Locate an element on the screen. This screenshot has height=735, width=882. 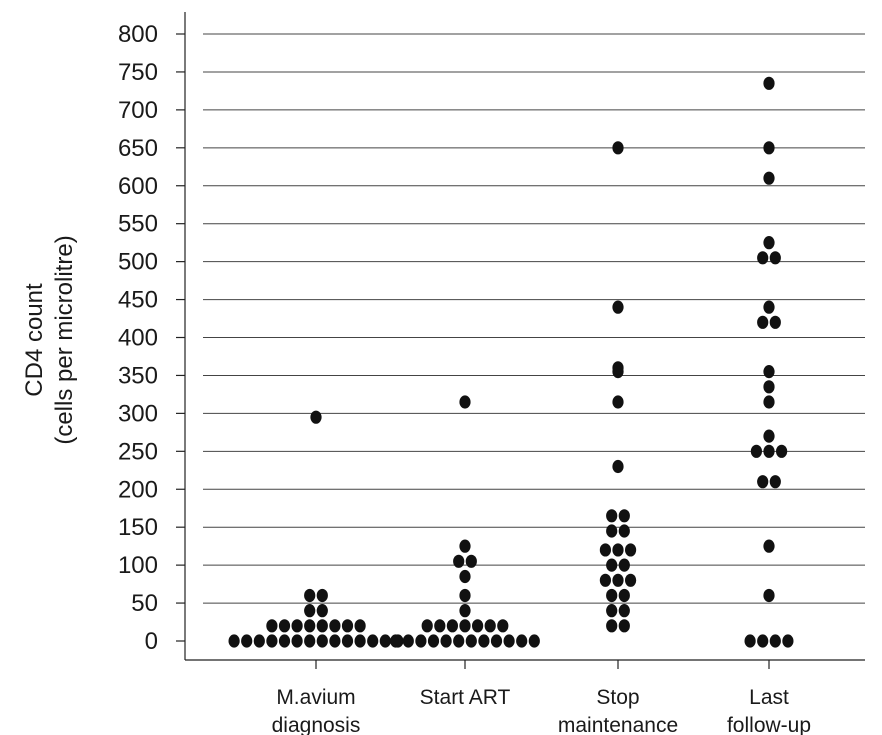
y-tick-label: 0 is located at coordinates (151, 641).